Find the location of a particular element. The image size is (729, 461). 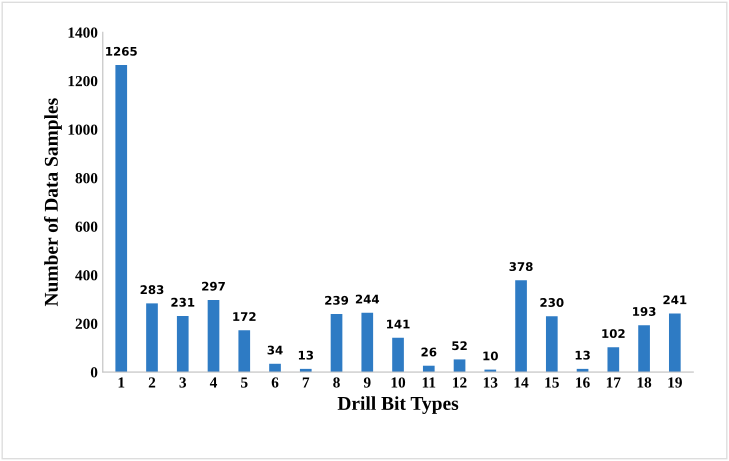

data-label: 283 is located at coordinates (152, 289).